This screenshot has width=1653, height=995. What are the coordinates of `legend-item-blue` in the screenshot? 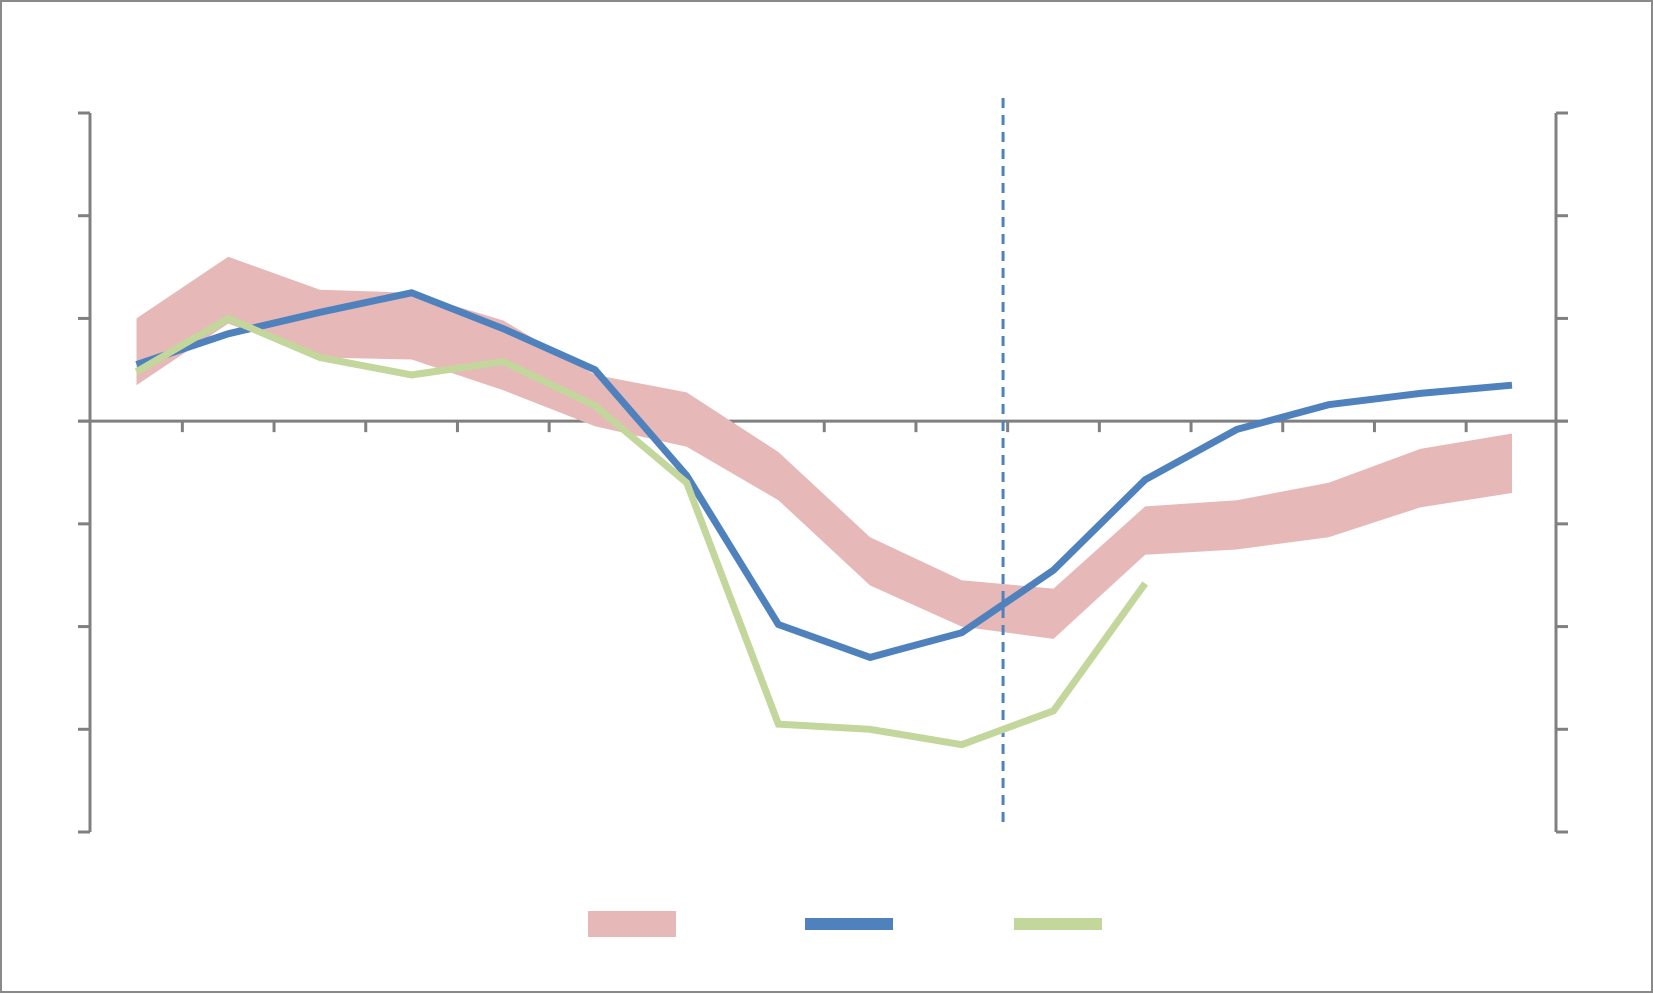 It's located at (849, 931).